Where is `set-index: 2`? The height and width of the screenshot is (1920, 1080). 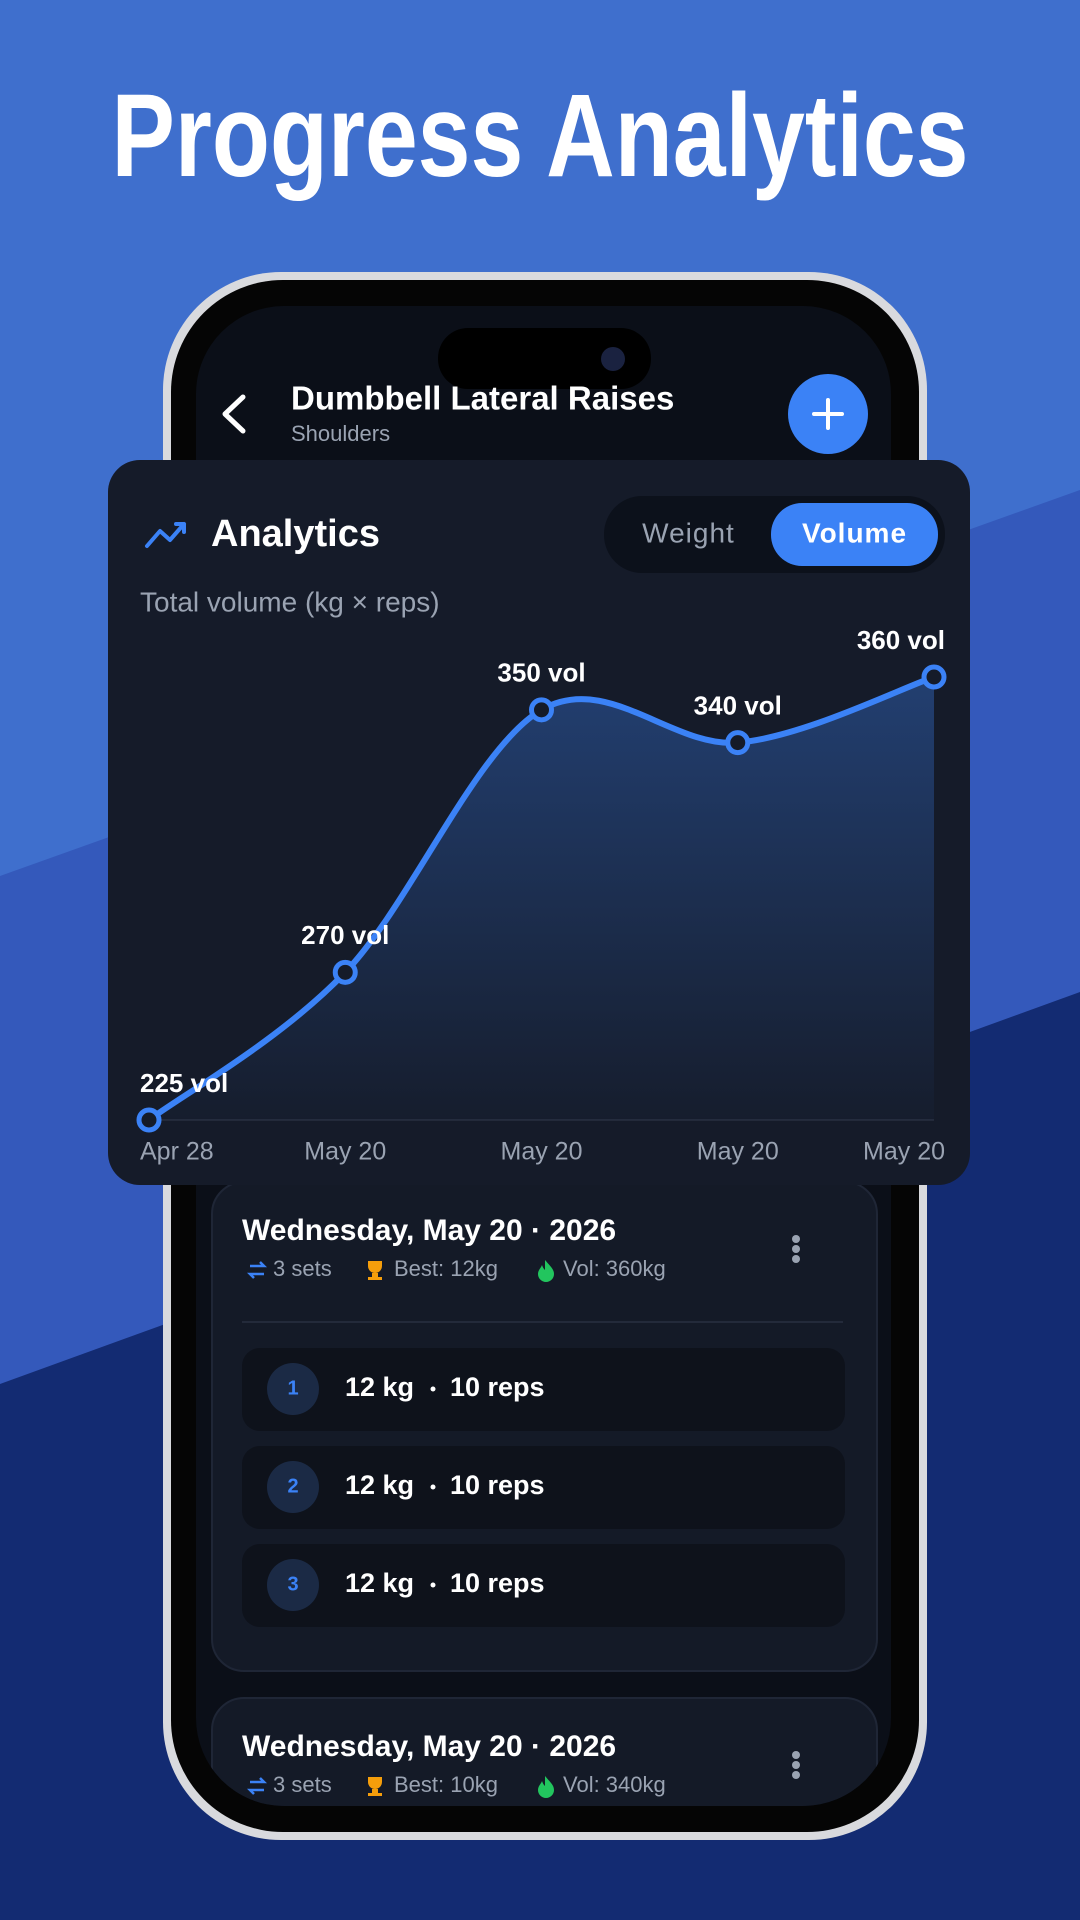 set-index: 2 is located at coordinates (292, 1486).